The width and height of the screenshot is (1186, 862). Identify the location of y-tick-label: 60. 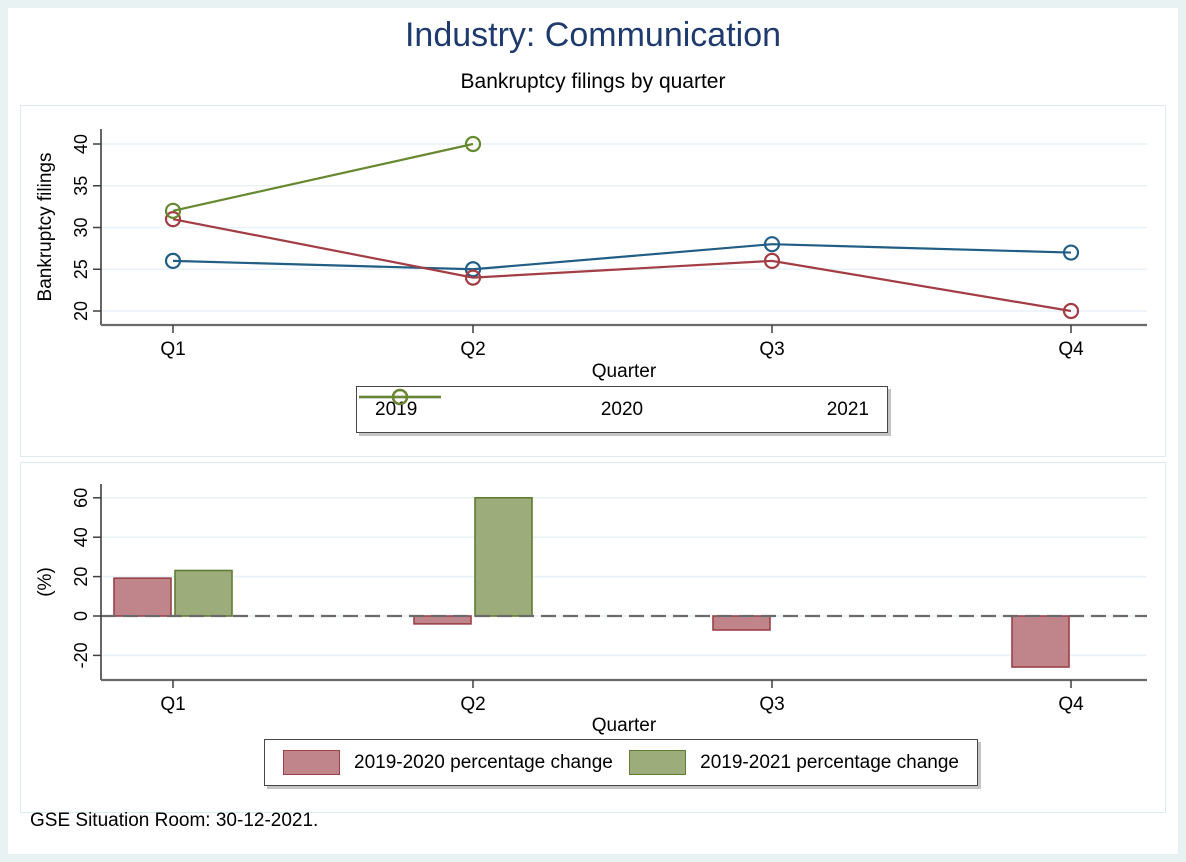
(81, 498).